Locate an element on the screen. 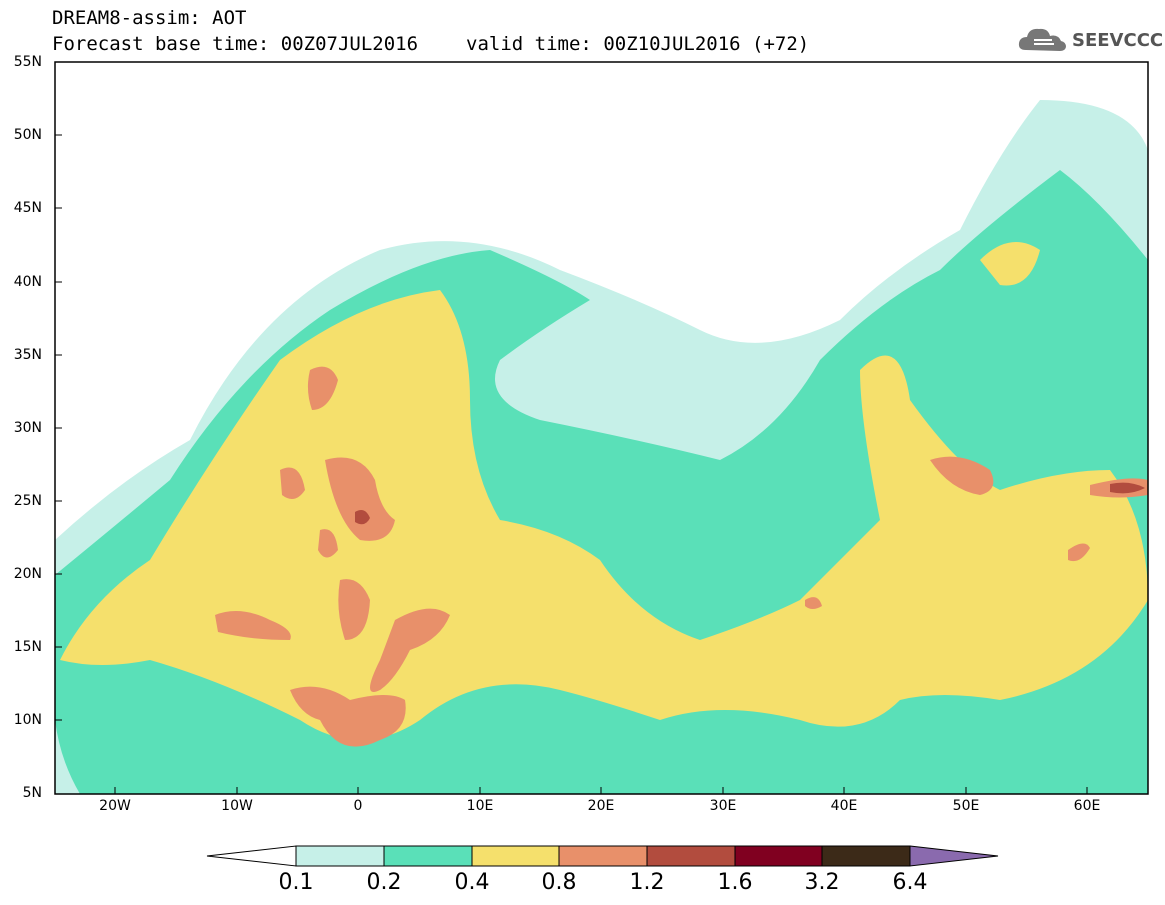  lon-label-10e: 10E is located at coordinates (480, 806).